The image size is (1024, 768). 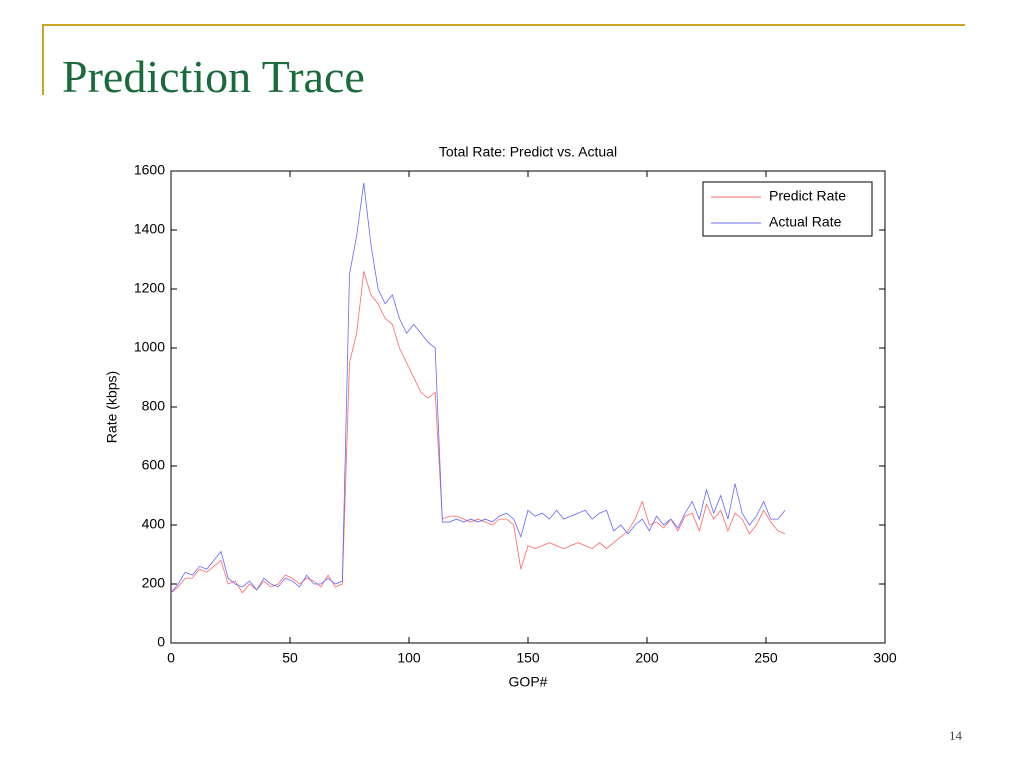 I want to click on x-tick-label: 150, so click(x=528, y=658).